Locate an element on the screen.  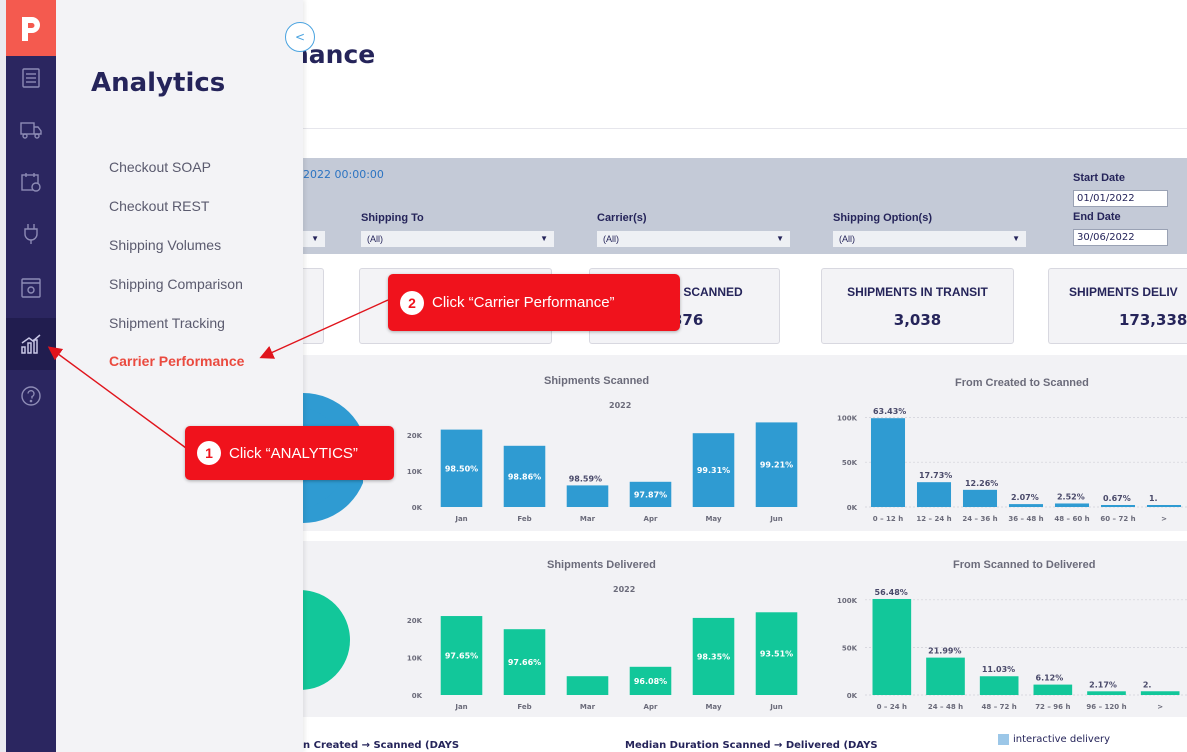
data-label: 2. is located at coordinates (1147, 684).